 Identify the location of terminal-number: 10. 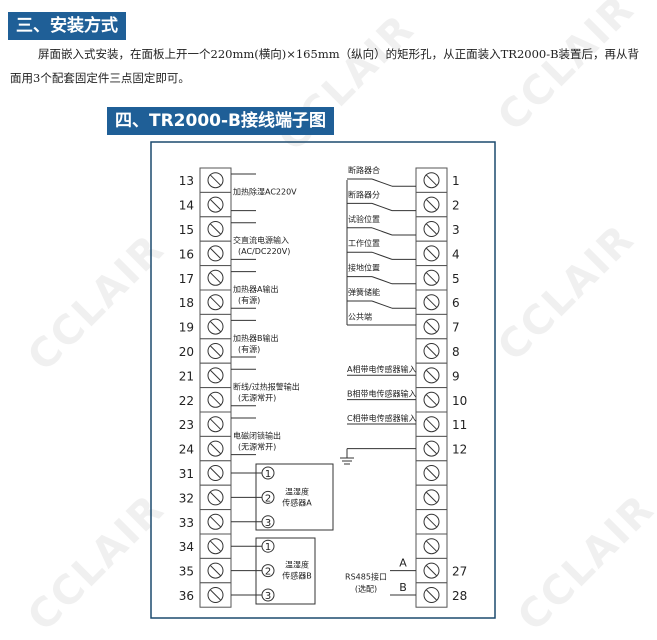
(459, 401).